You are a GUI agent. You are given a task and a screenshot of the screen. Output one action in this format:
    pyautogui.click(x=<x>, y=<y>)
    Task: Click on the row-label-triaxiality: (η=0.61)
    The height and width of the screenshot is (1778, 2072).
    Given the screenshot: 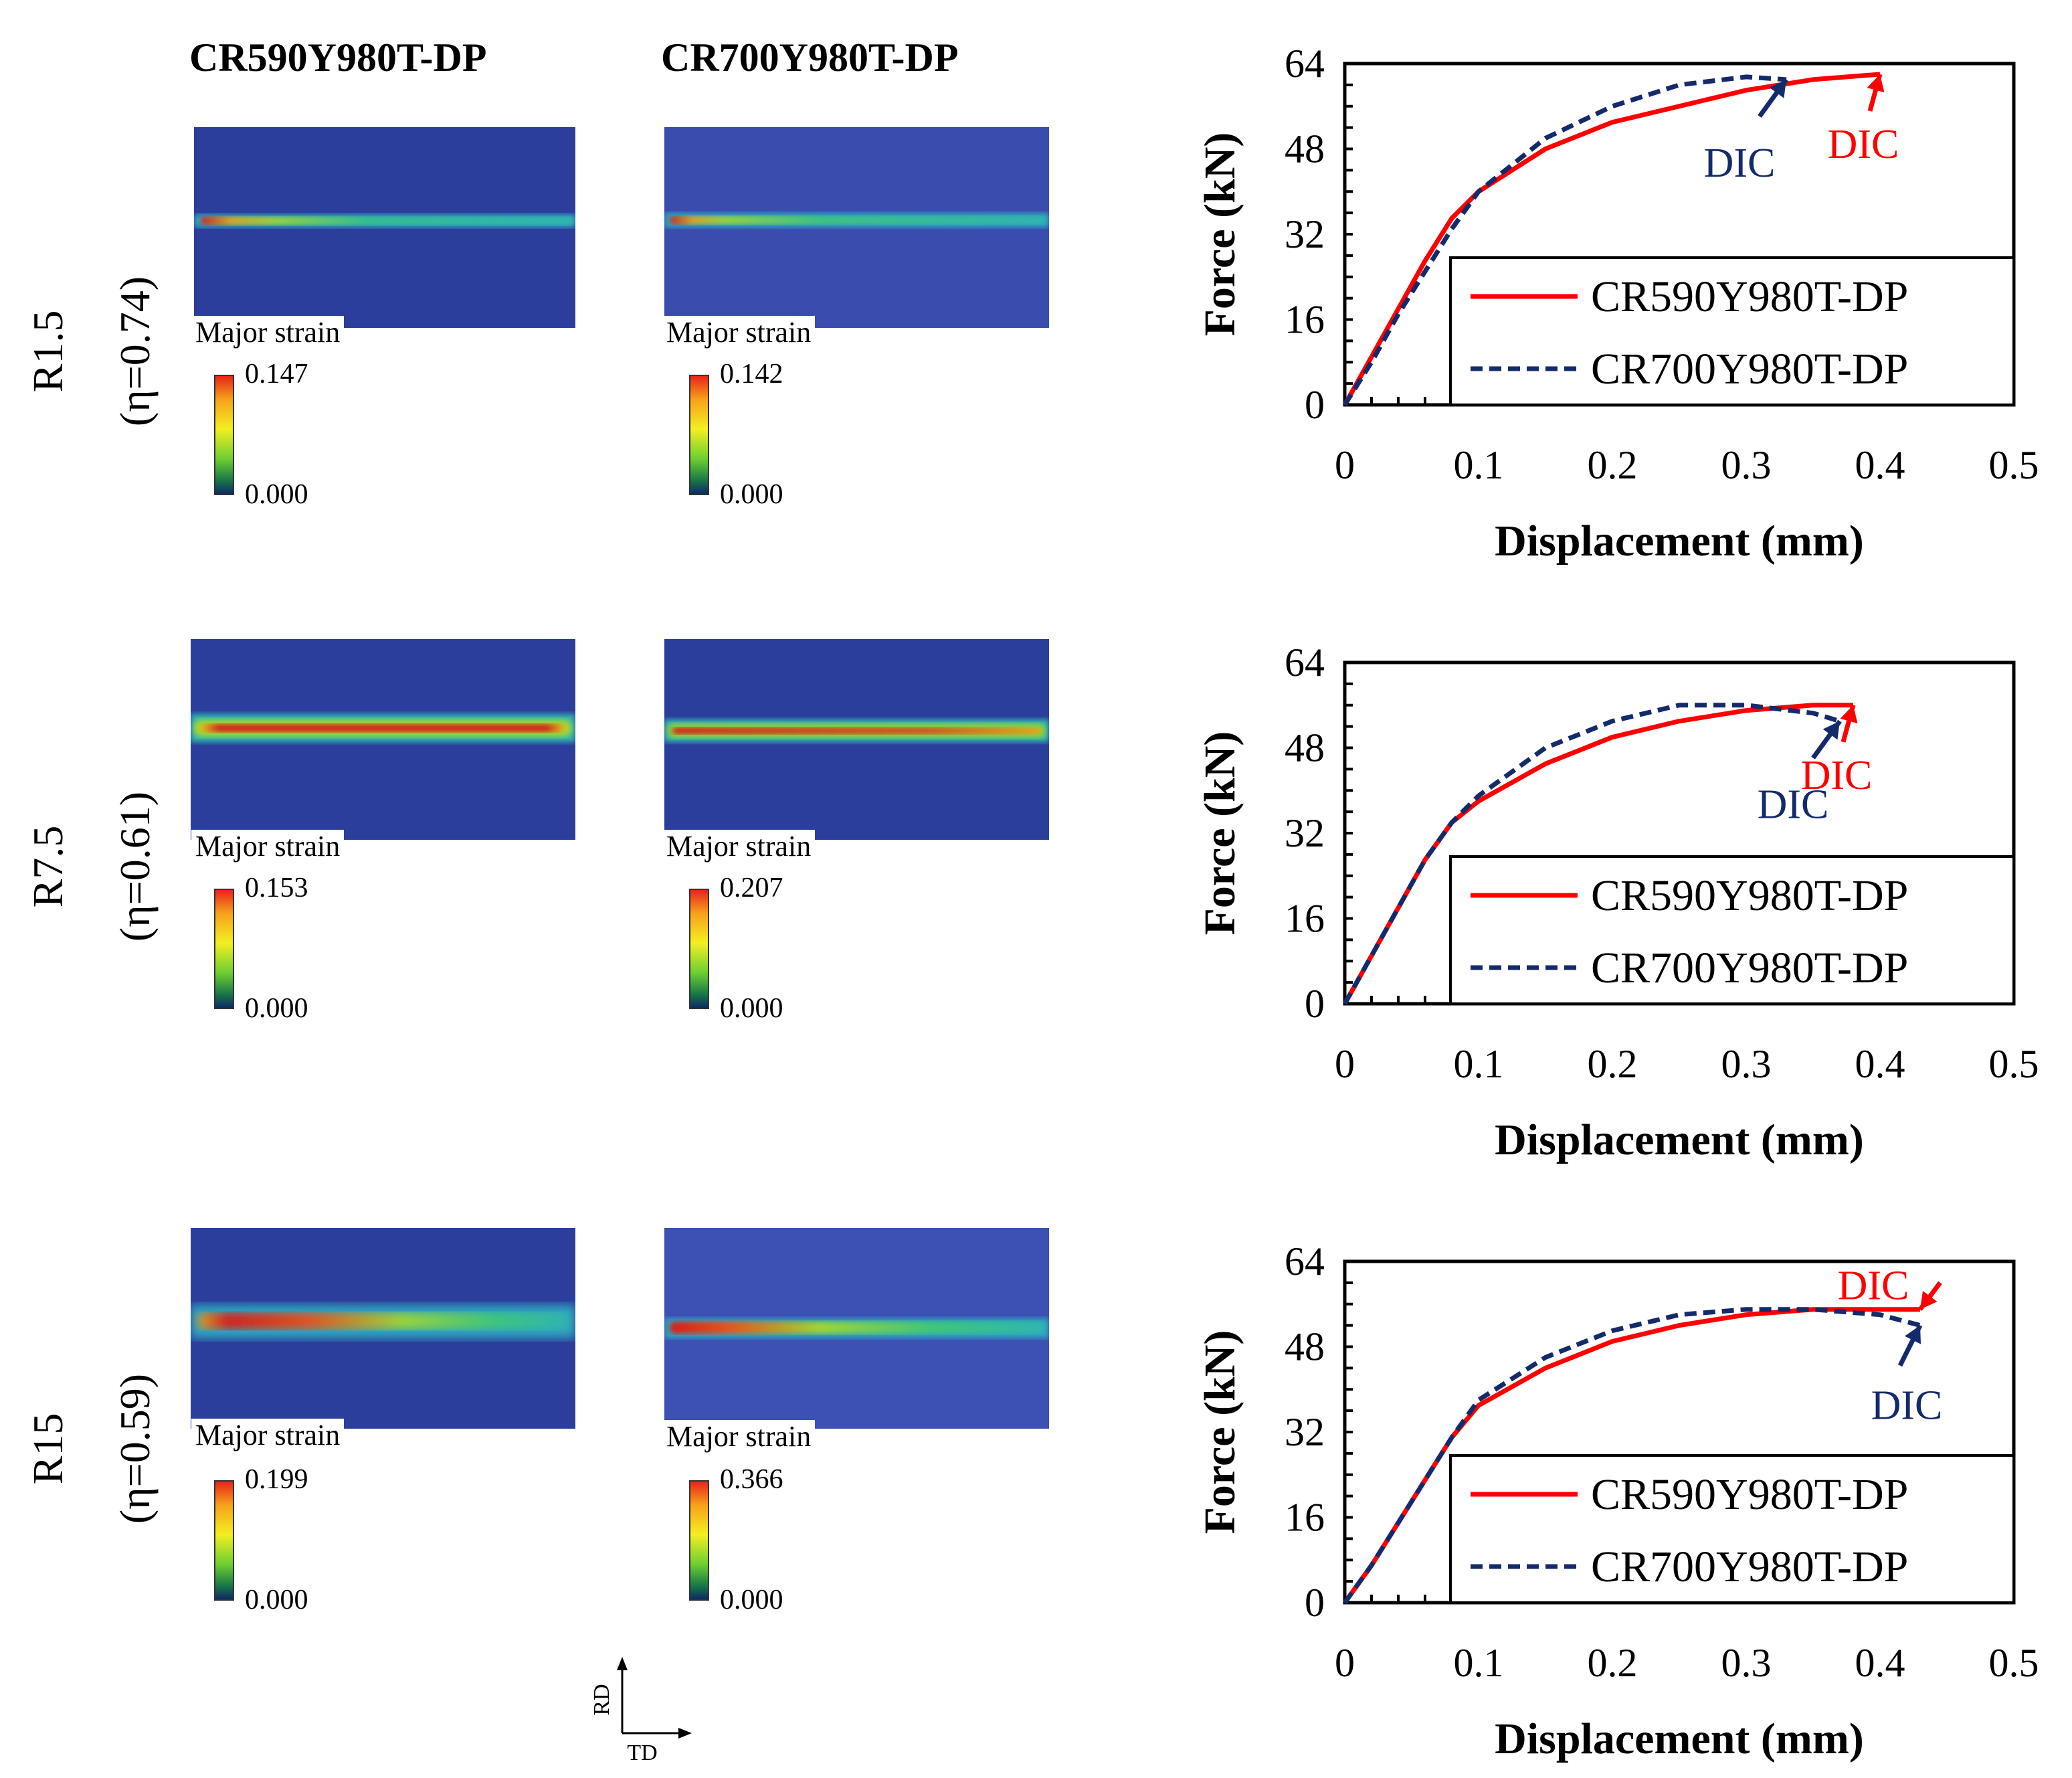 What is the action you would take?
    pyautogui.click(x=135, y=866)
    